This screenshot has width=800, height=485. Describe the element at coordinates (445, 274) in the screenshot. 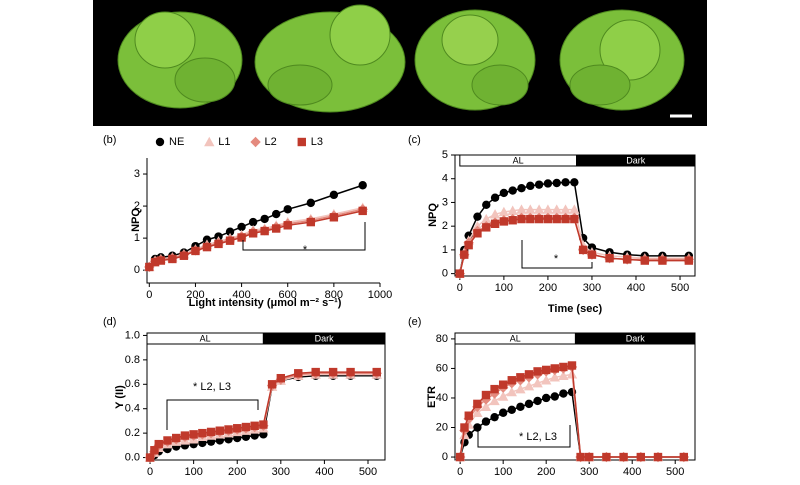

I see `y-tick-label: 0` at that location.